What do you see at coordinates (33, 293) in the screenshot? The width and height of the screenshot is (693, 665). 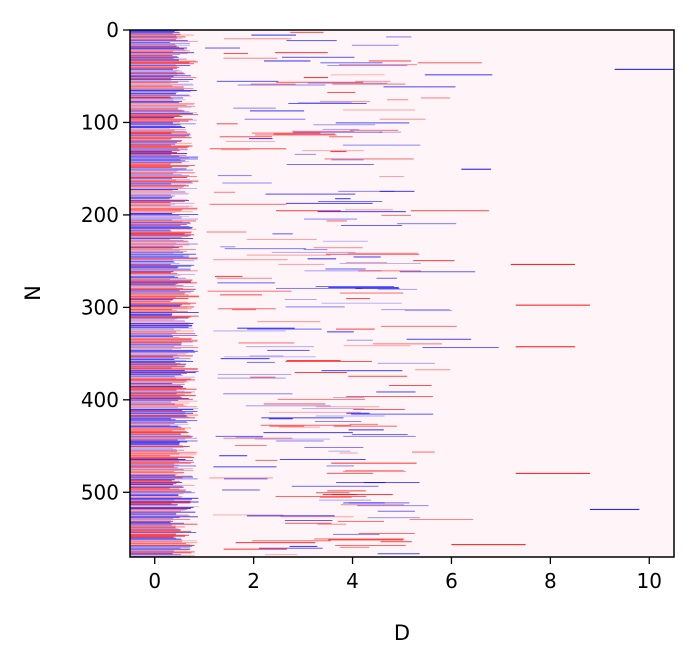 I see `y-axis-label: N` at bounding box center [33, 293].